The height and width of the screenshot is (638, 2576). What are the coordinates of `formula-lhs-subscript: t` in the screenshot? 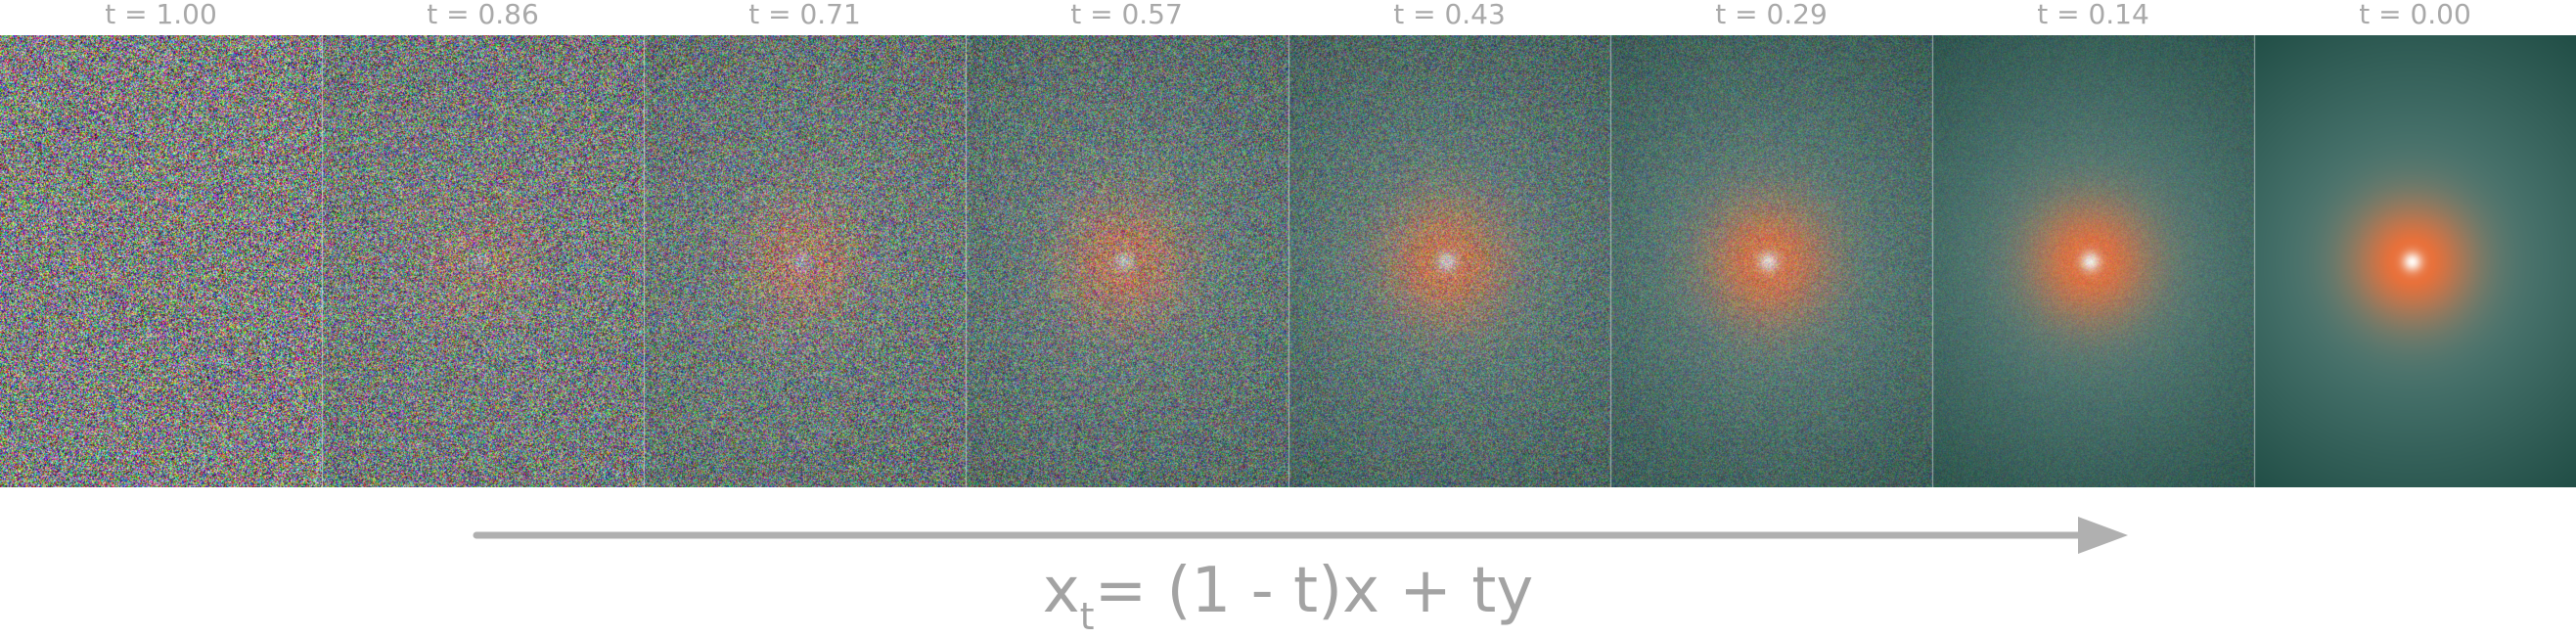 It's located at (1087, 616).